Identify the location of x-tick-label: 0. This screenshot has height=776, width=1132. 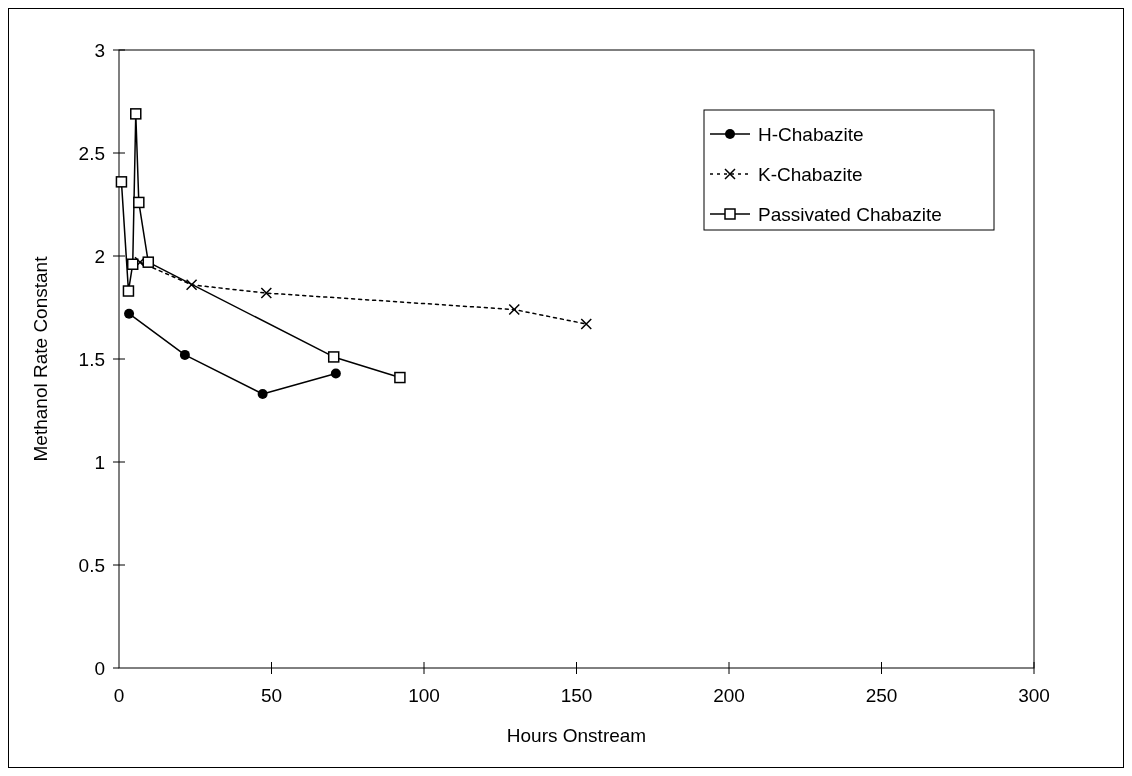
(119, 695).